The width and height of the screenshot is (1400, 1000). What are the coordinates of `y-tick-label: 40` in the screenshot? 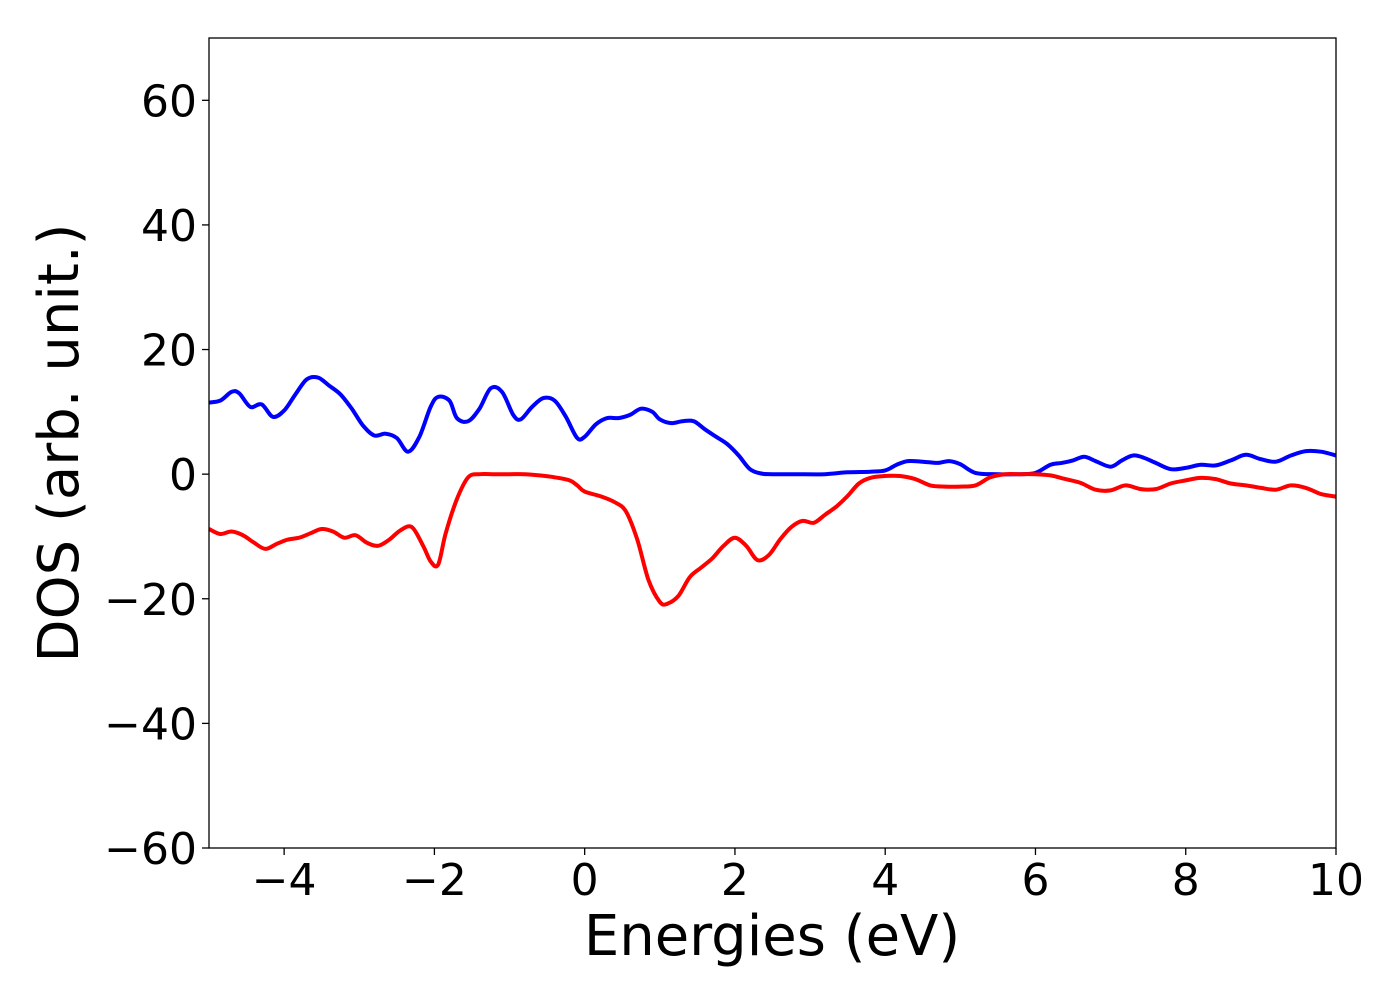 It's located at (169, 226).